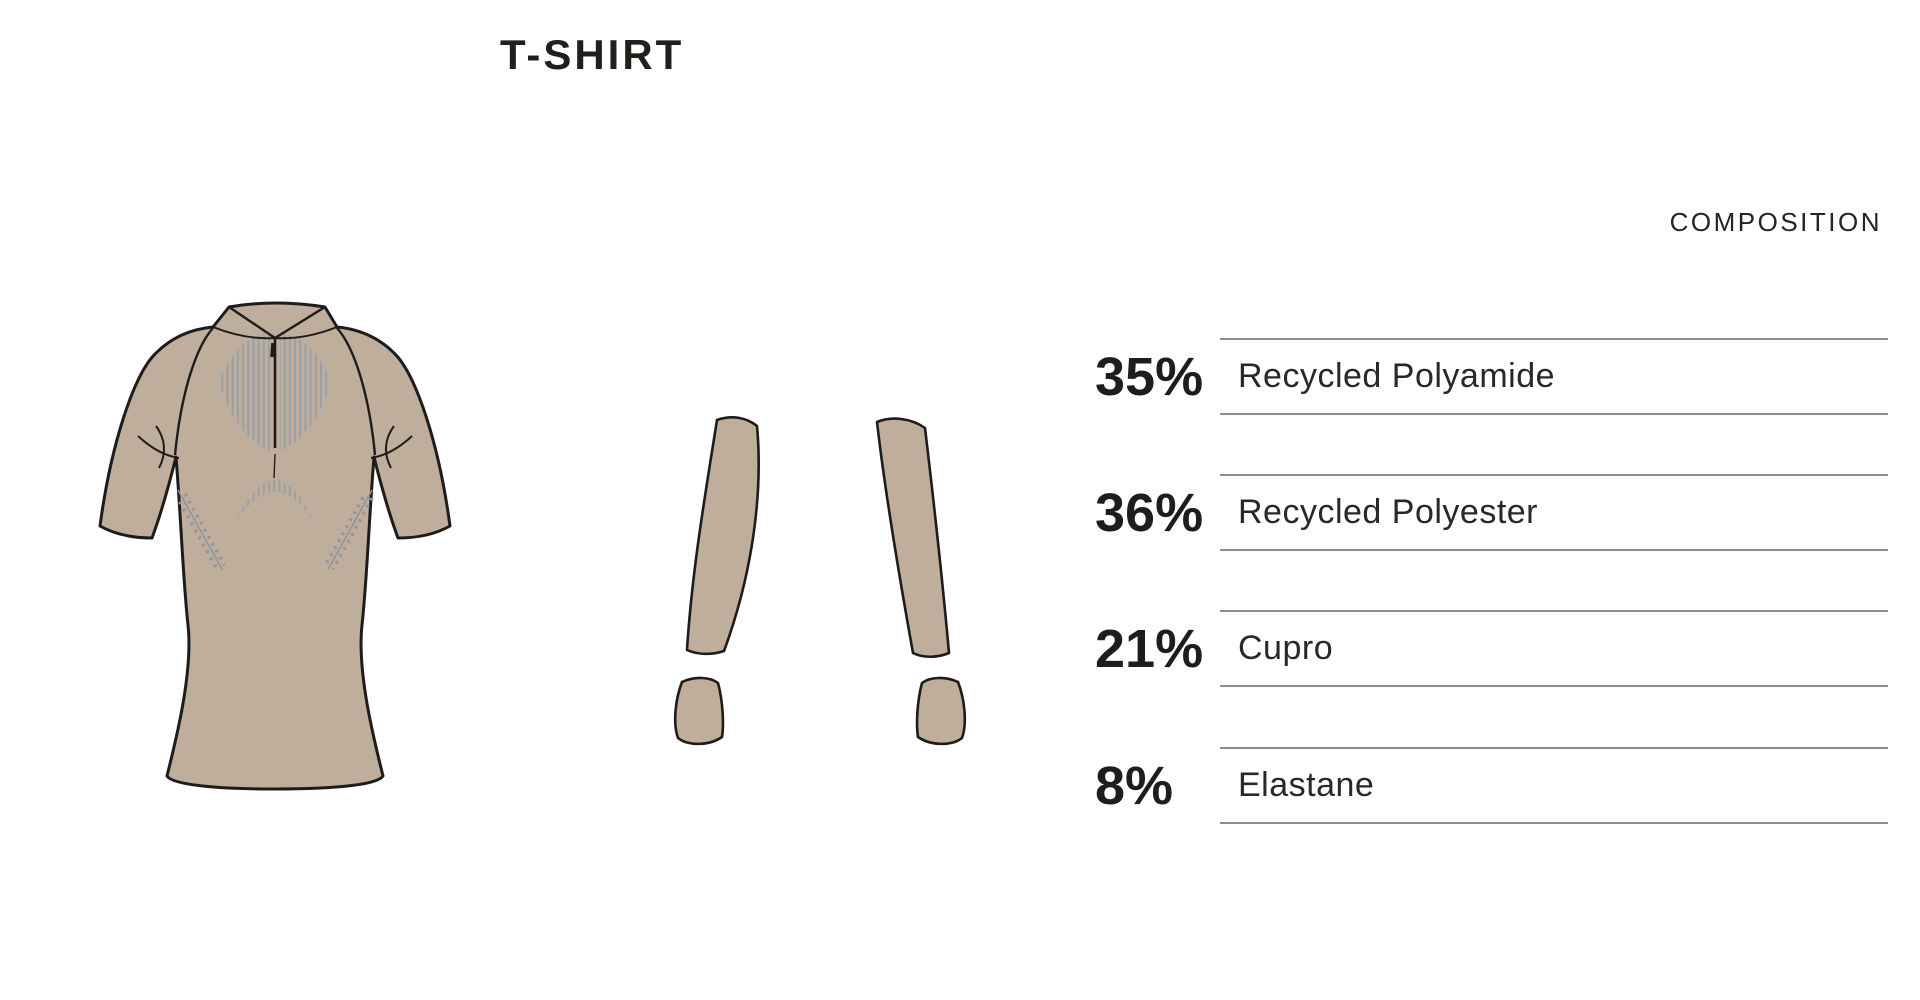  What do you see at coordinates (201, 529) in the screenshot?
I see `left-side-stitch` at bounding box center [201, 529].